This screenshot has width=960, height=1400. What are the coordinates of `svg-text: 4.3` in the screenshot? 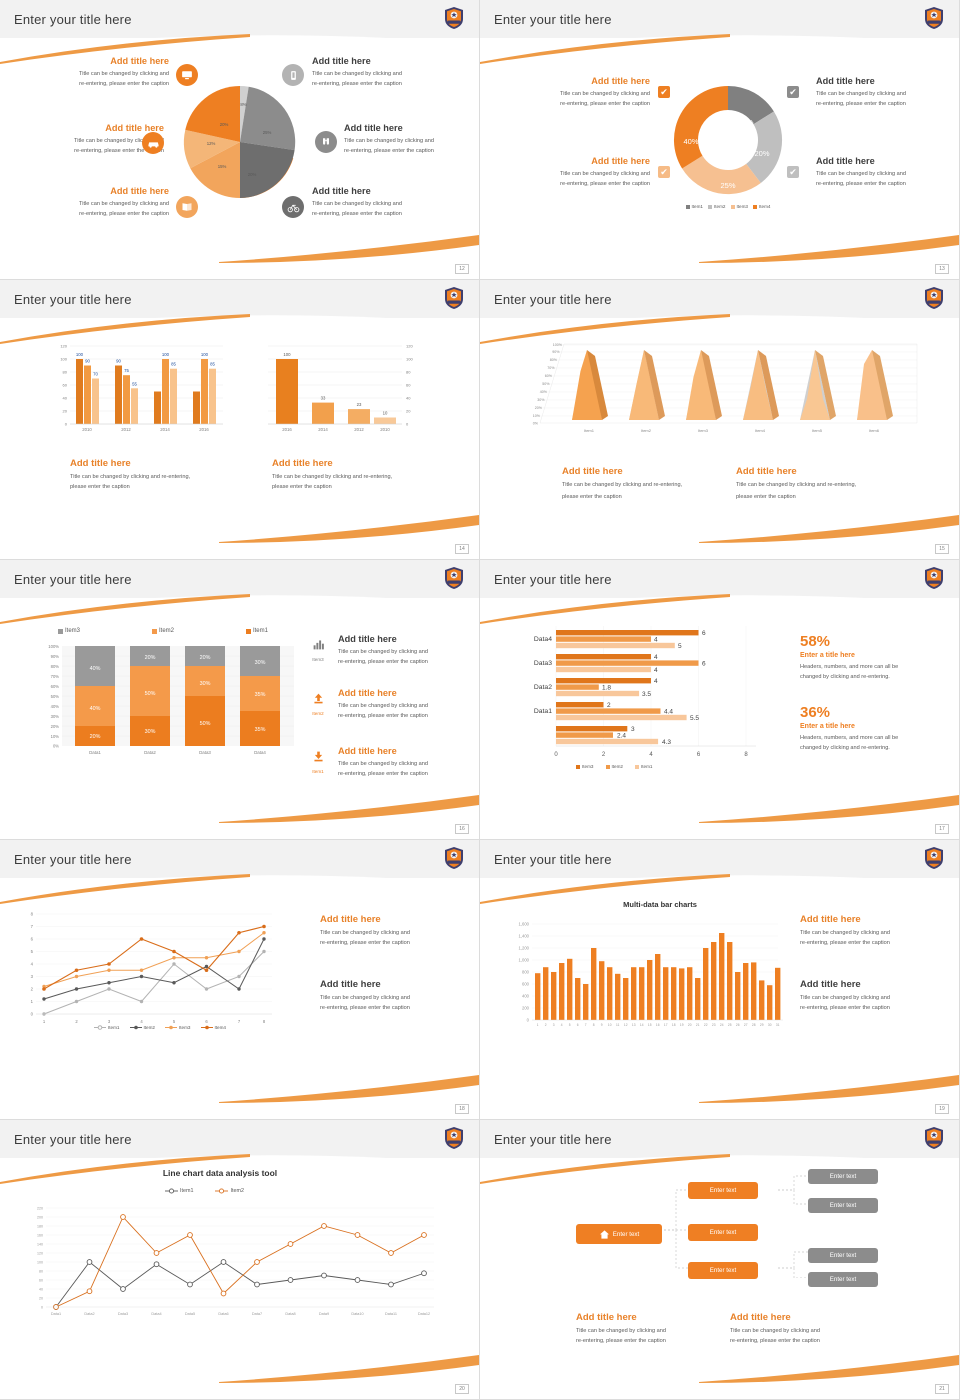 It's located at (666, 742).